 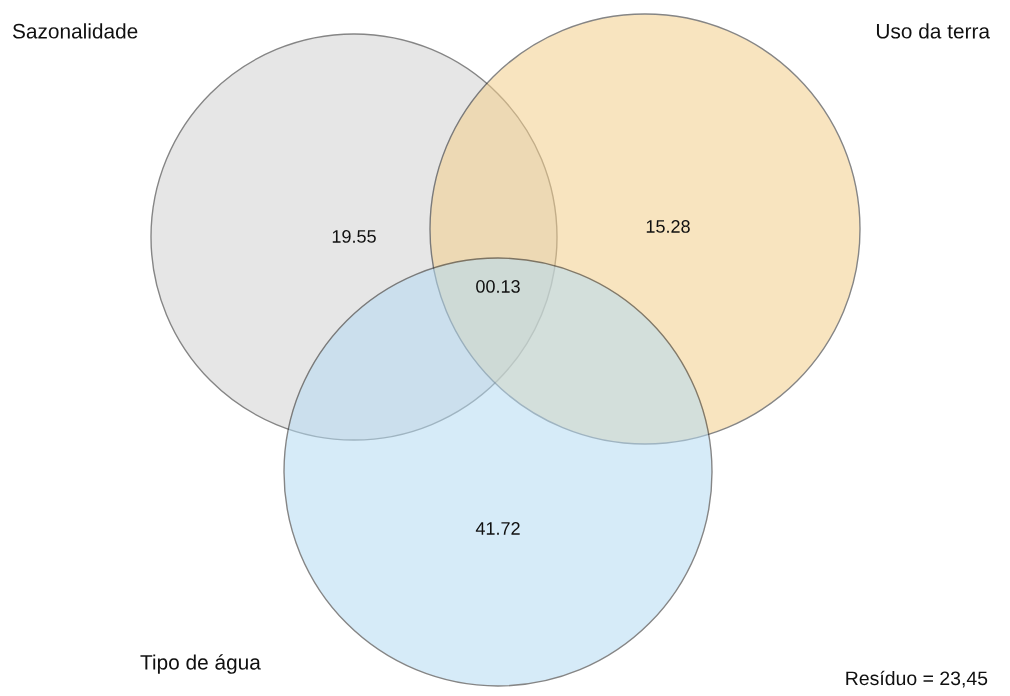 I want to click on data-label: 15.28, so click(x=668, y=226).